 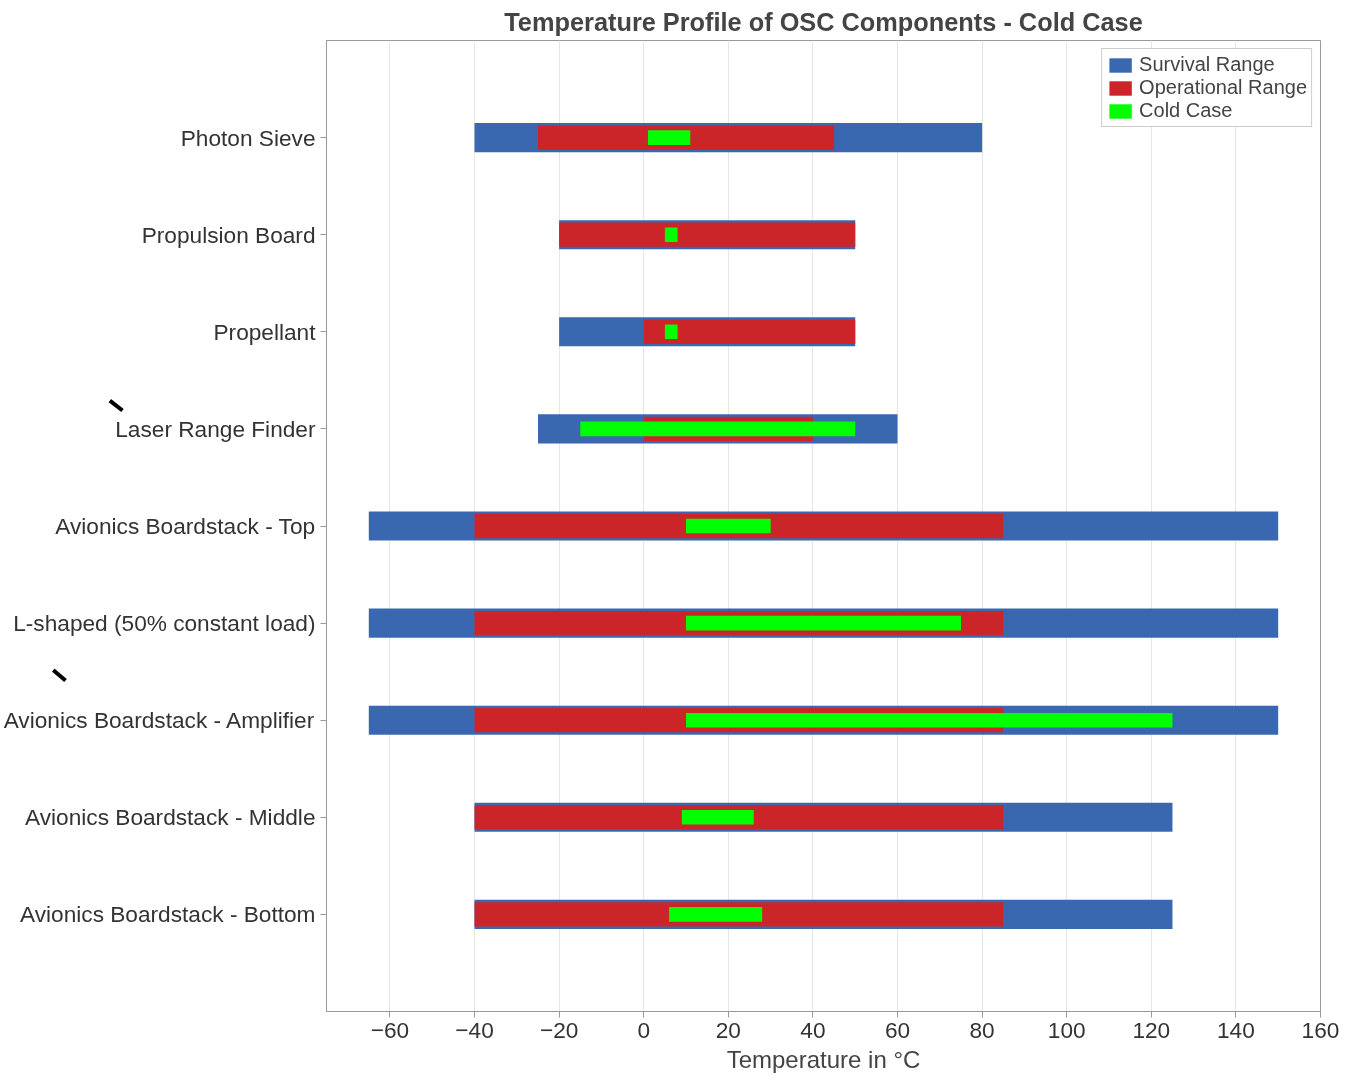 I want to click on y-tick-label: Avionics Boardstack - Bottom, so click(x=168, y=914).